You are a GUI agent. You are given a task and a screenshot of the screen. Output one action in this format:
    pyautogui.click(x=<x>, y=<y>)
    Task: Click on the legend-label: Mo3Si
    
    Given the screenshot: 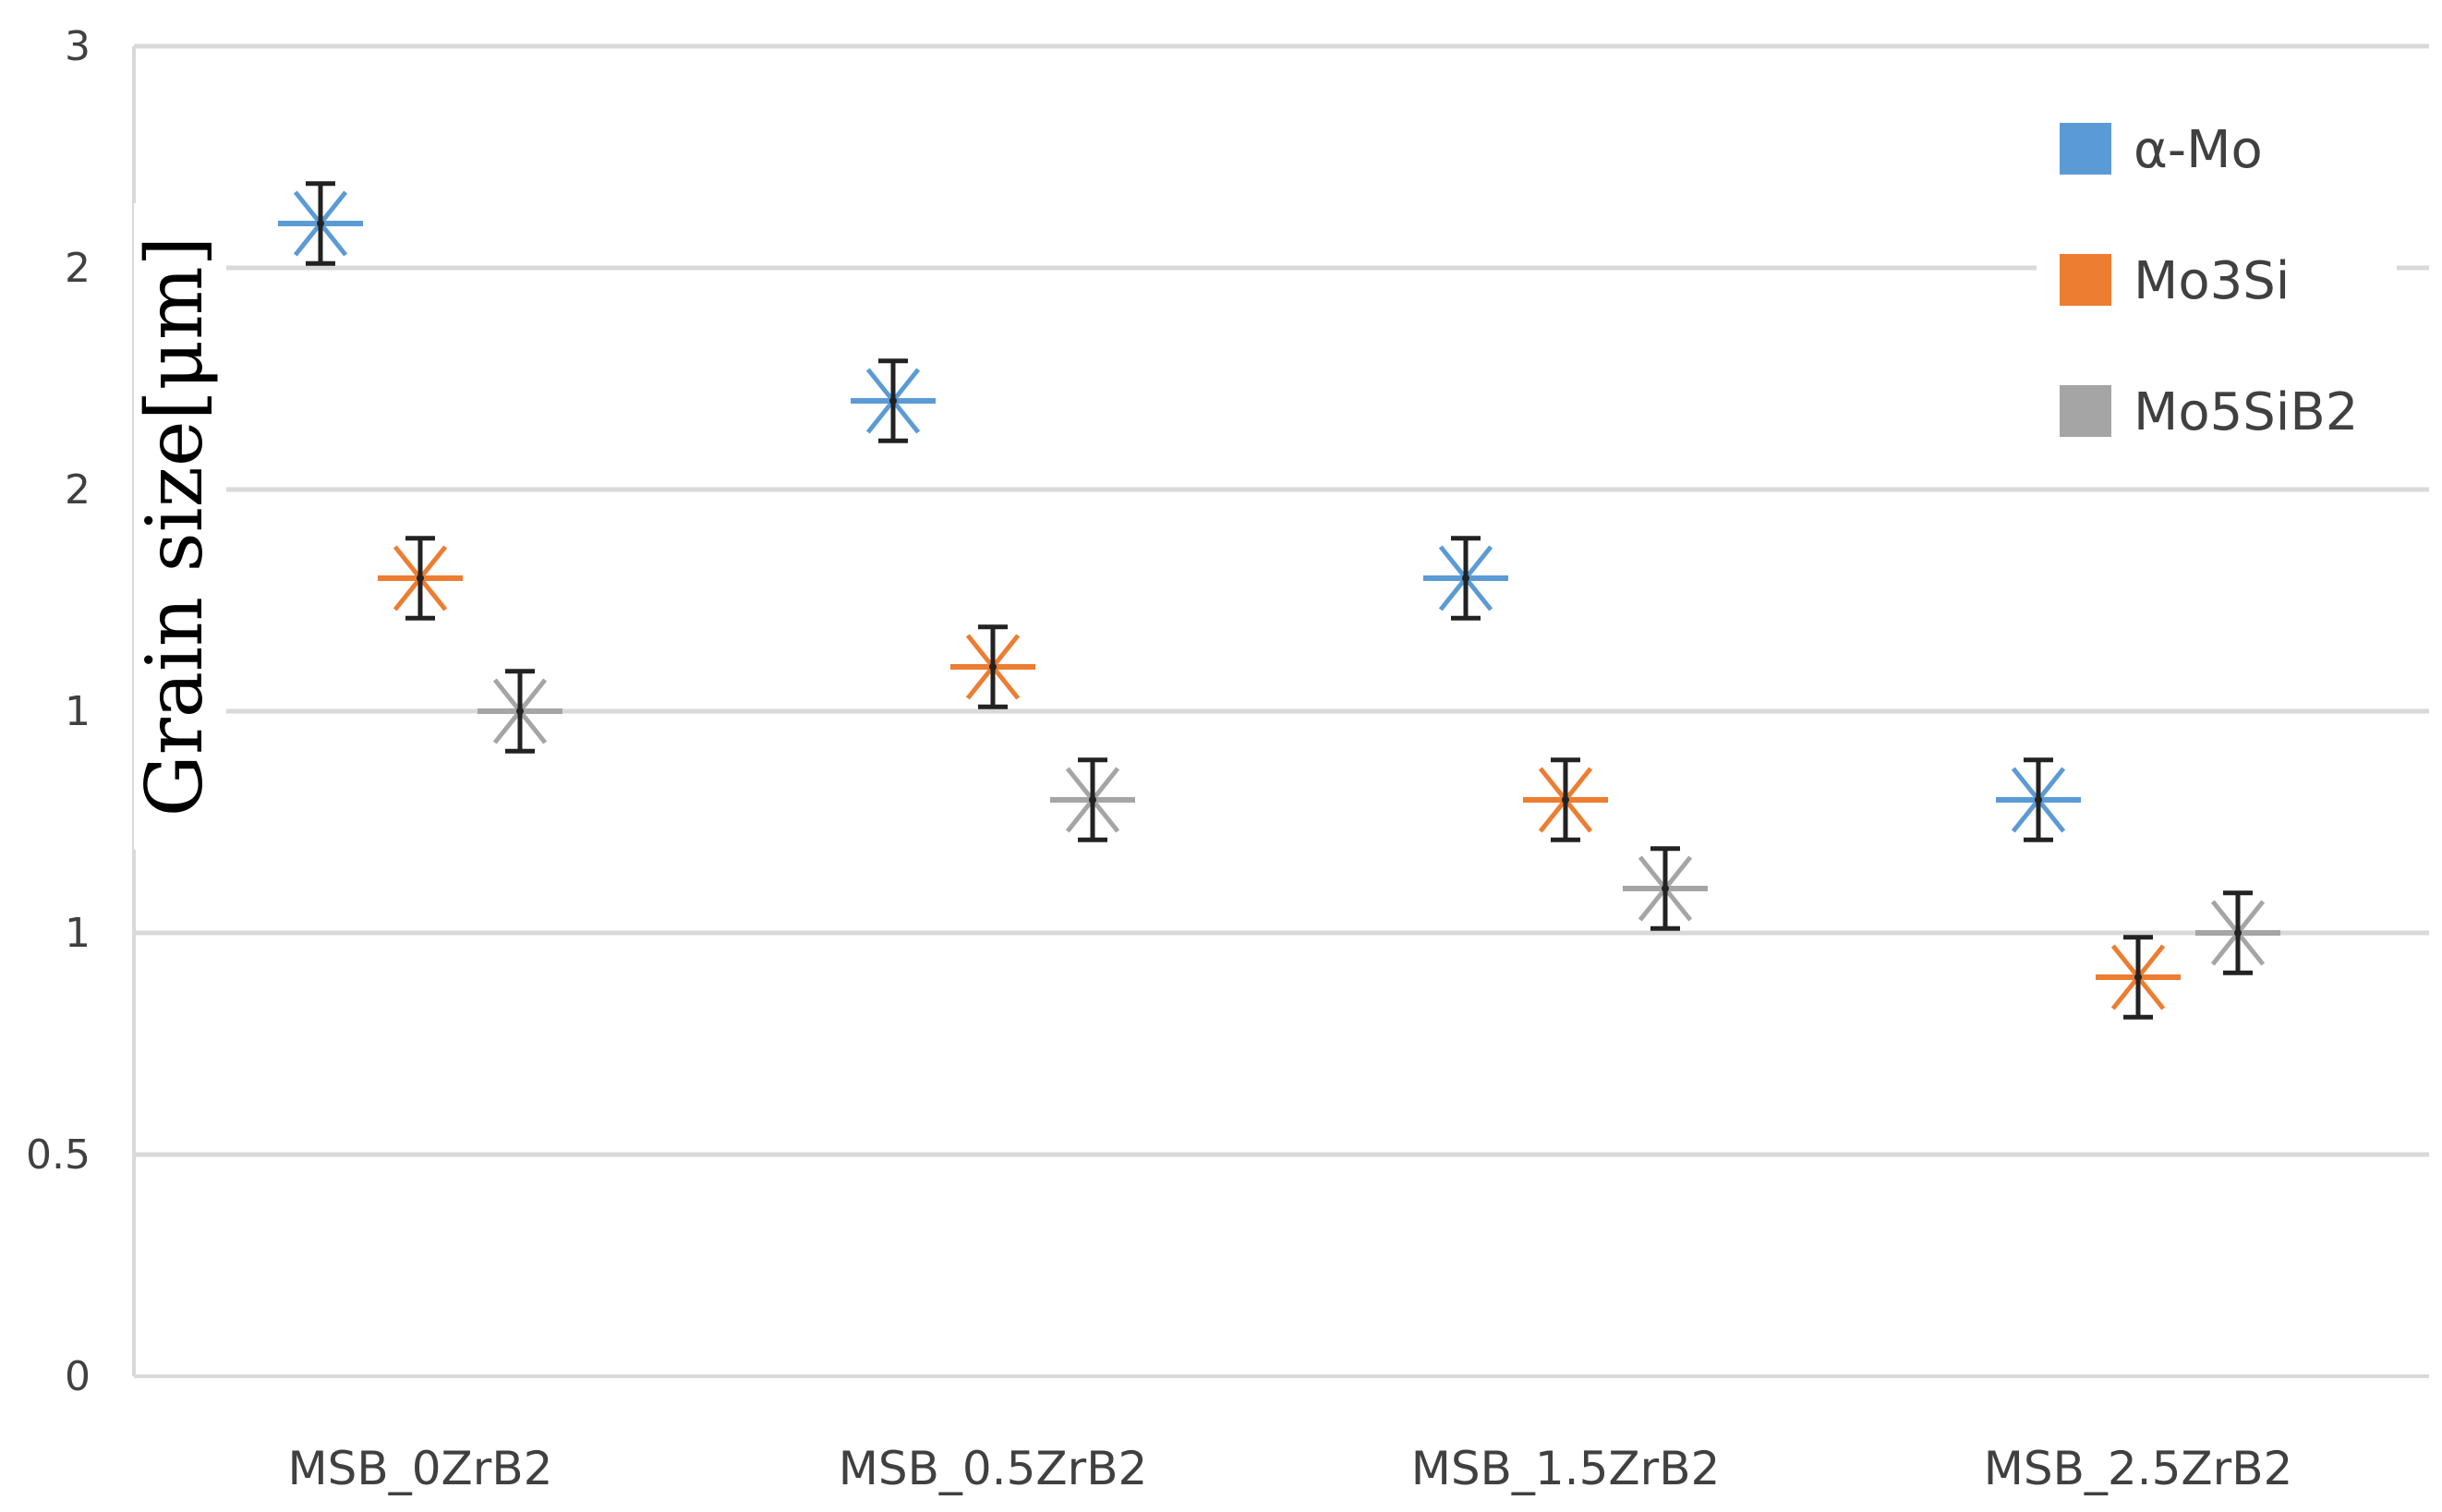 What is the action you would take?
    pyautogui.click(x=2212, y=281)
    